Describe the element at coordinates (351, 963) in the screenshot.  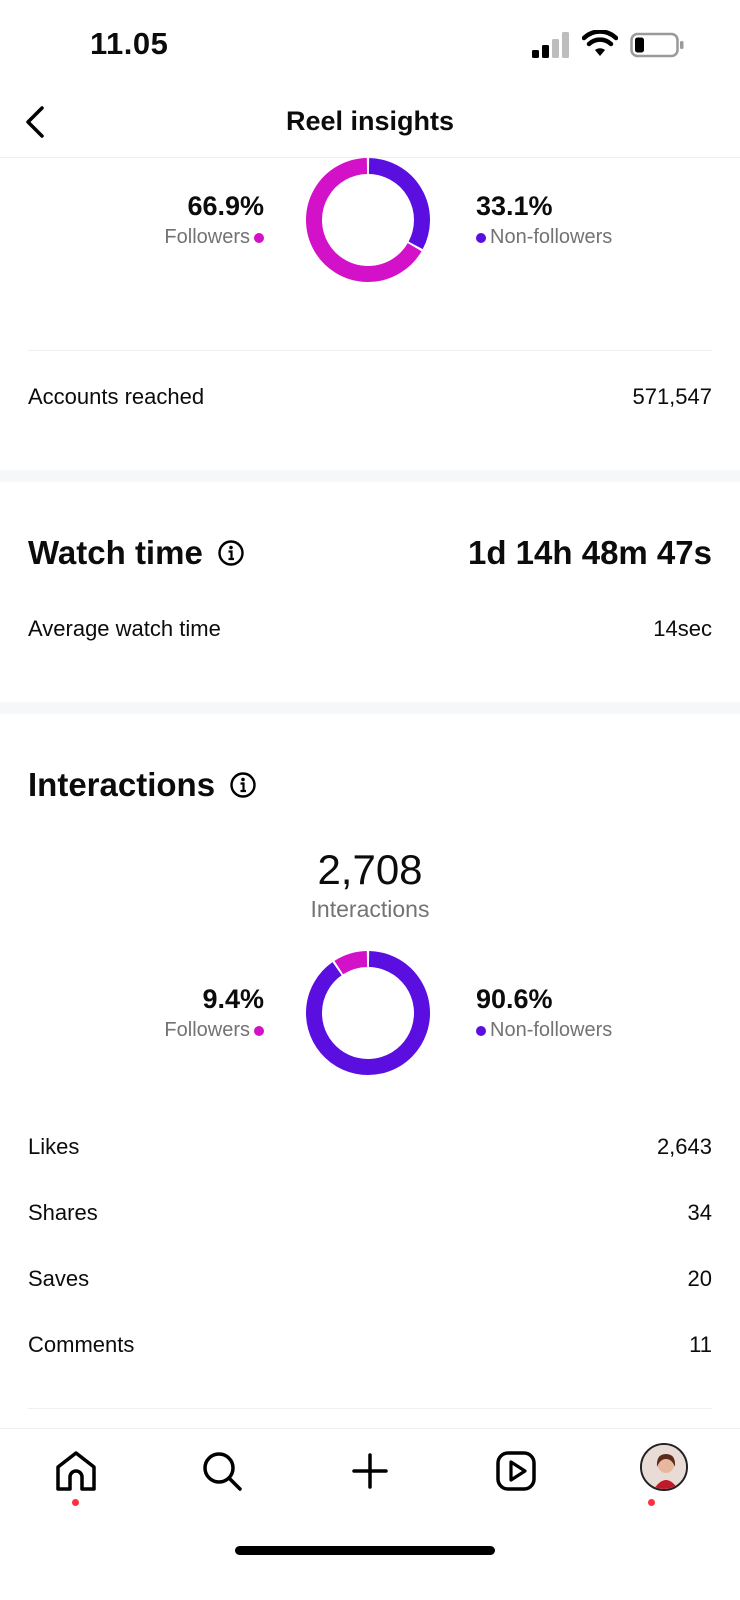
I see `interactions-followers-arc` at that location.